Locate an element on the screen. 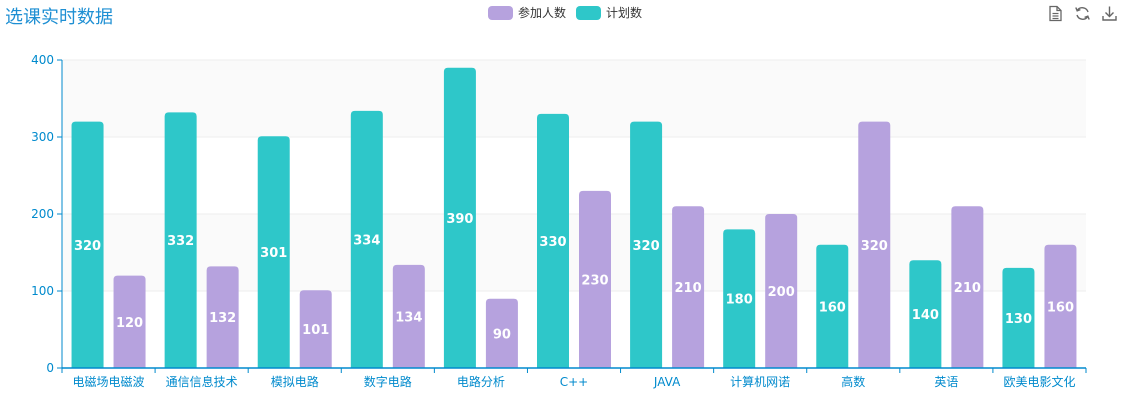 The height and width of the screenshot is (400, 1130). refresh-icon is located at coordinates (1082, 13).